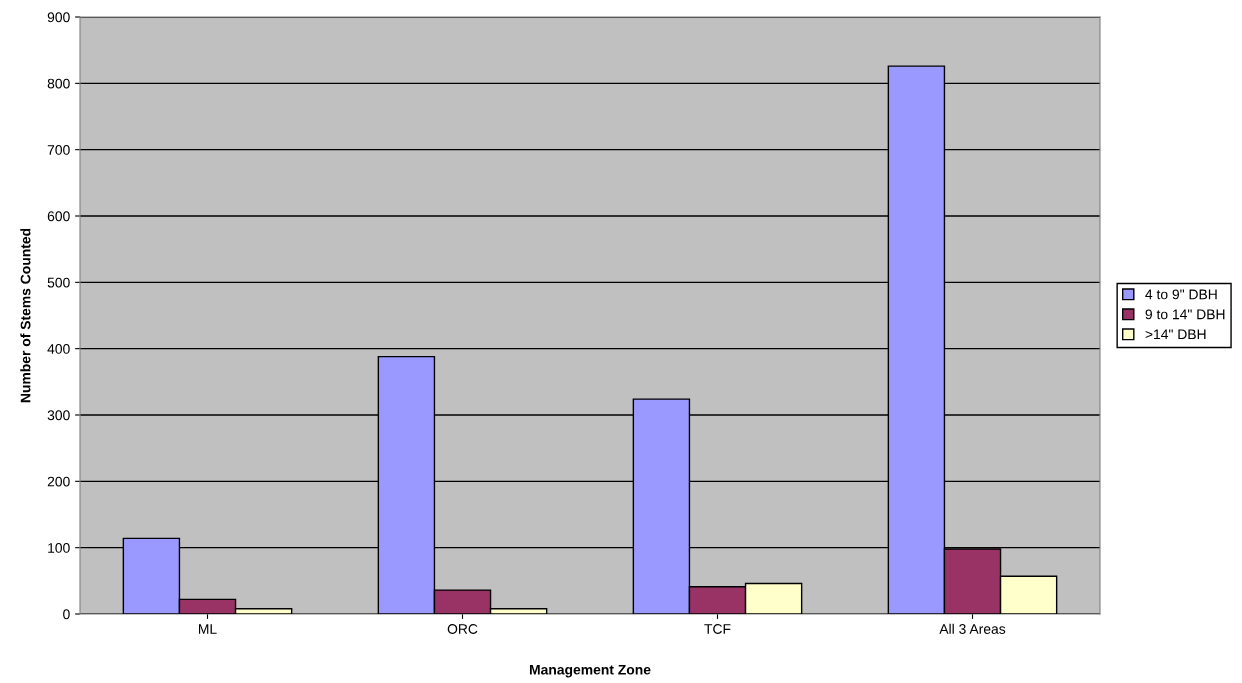 Image resolution: width=1242 pixels, height=683 pixels. Describe the element at coordinates (58, 481) in the screenshot. I see `y-tick-label: 200` at that location.